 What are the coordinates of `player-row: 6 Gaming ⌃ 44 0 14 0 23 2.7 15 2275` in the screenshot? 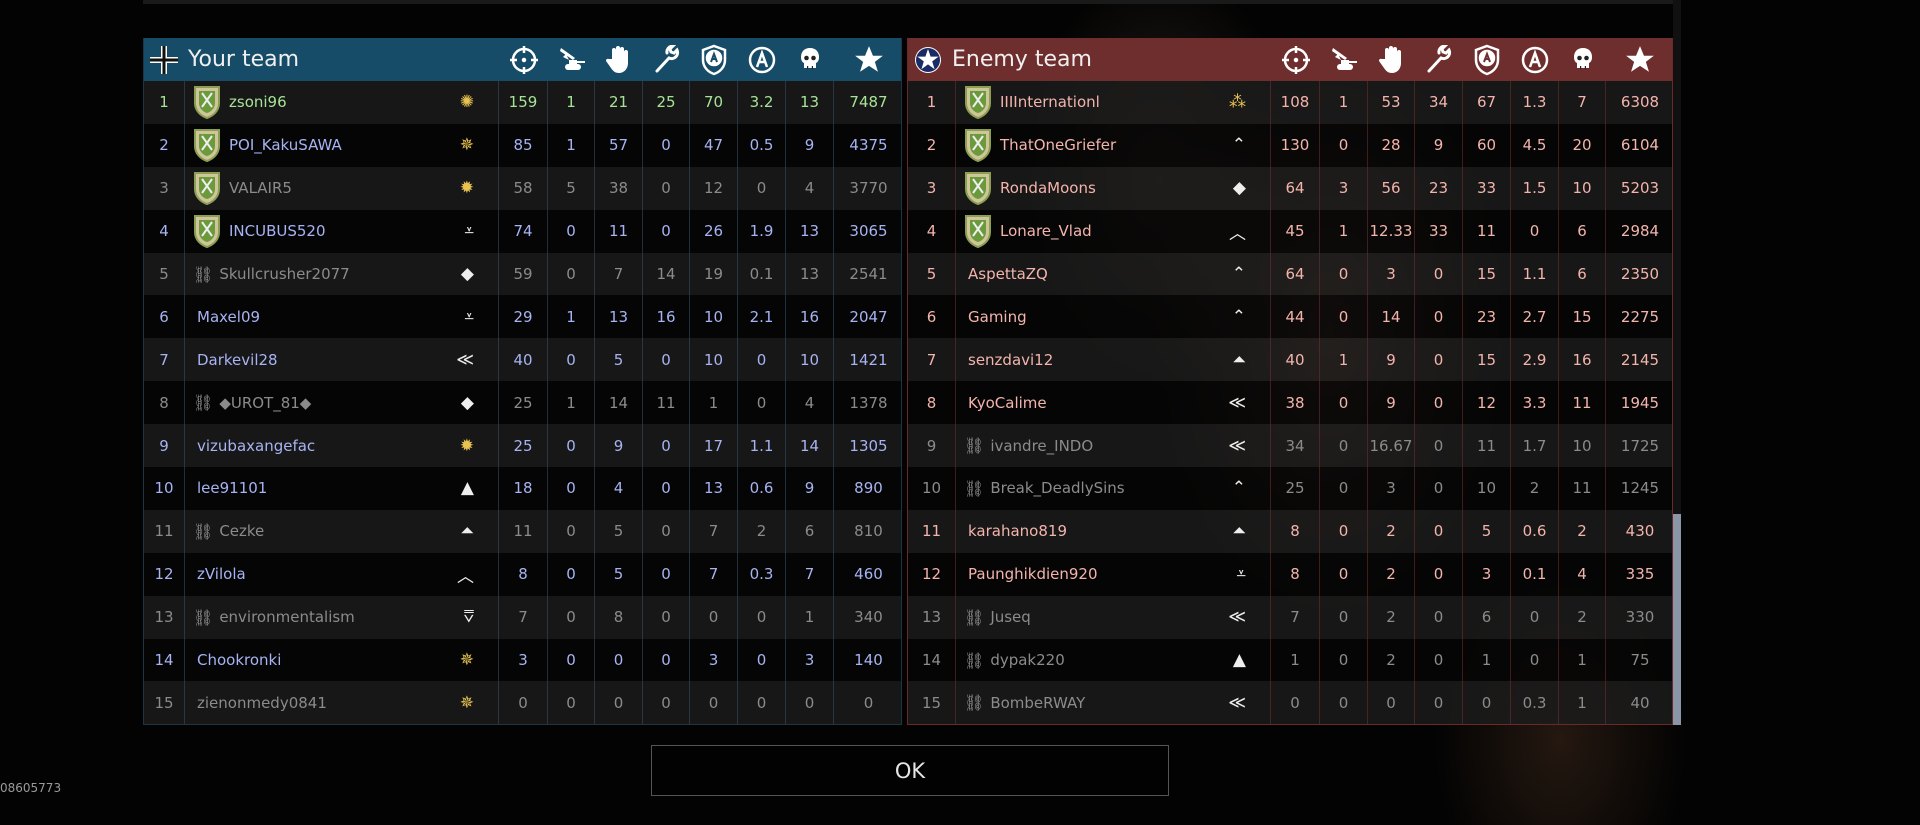 It's located at (1290, 317).